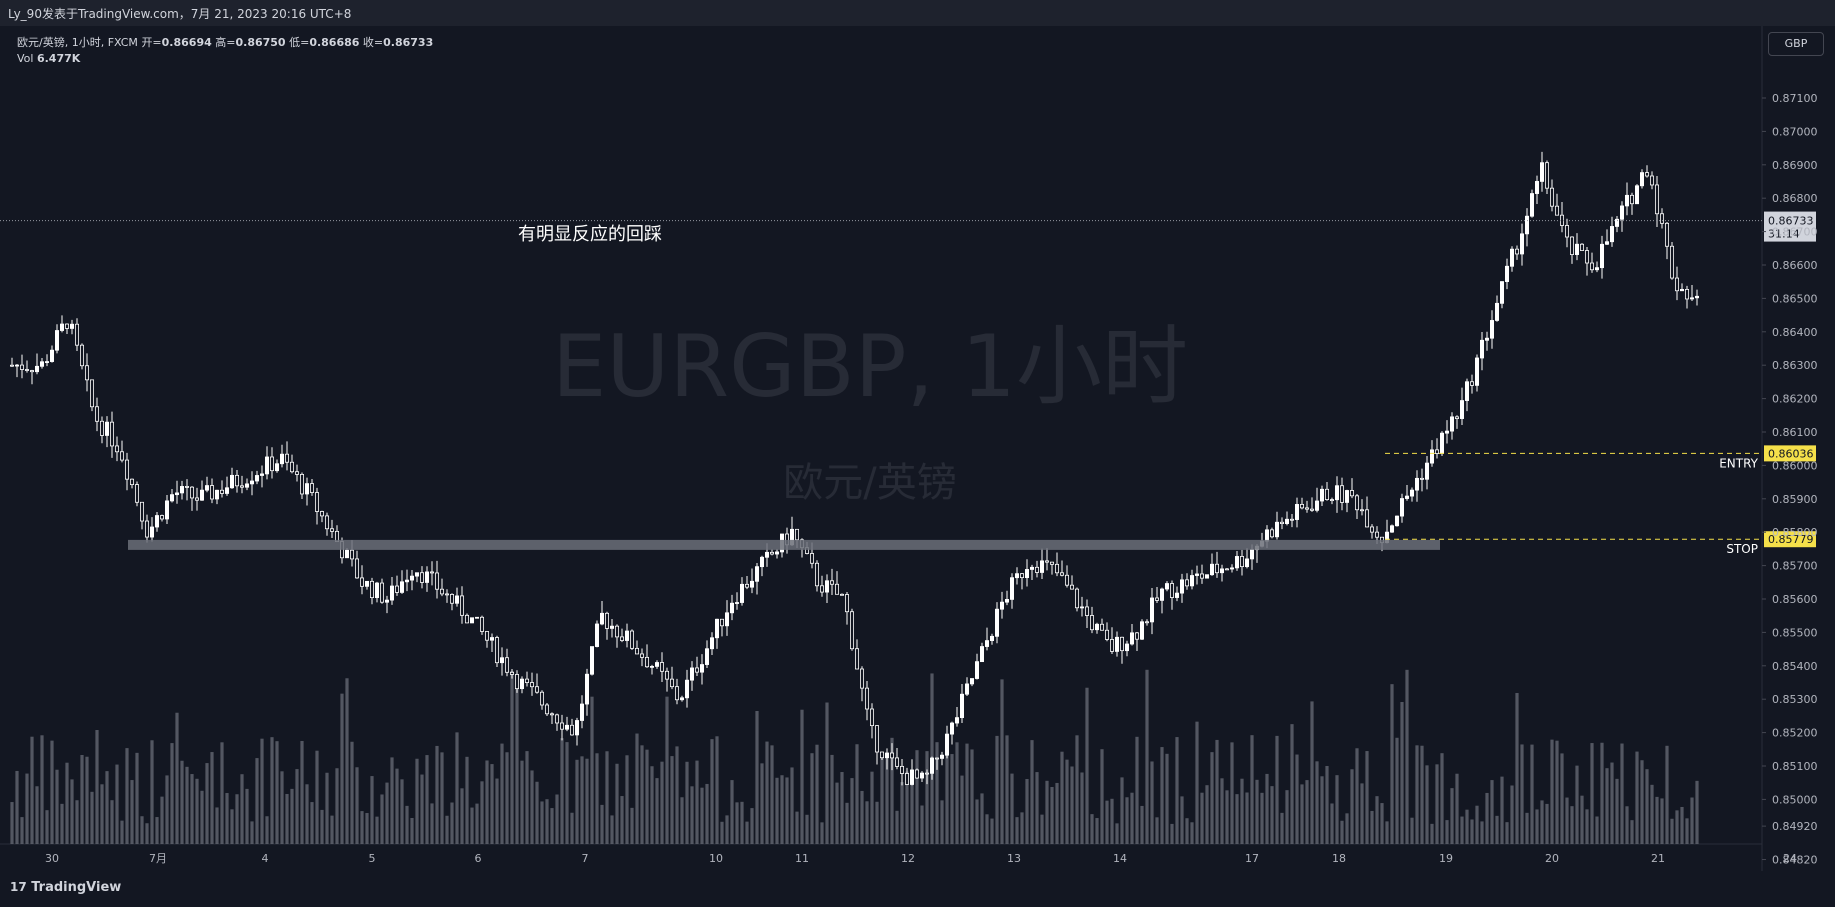  Describe the element at coordinates (1738, 463) in the screenshot. I see `level-label-entry: ENTRY` at that location.